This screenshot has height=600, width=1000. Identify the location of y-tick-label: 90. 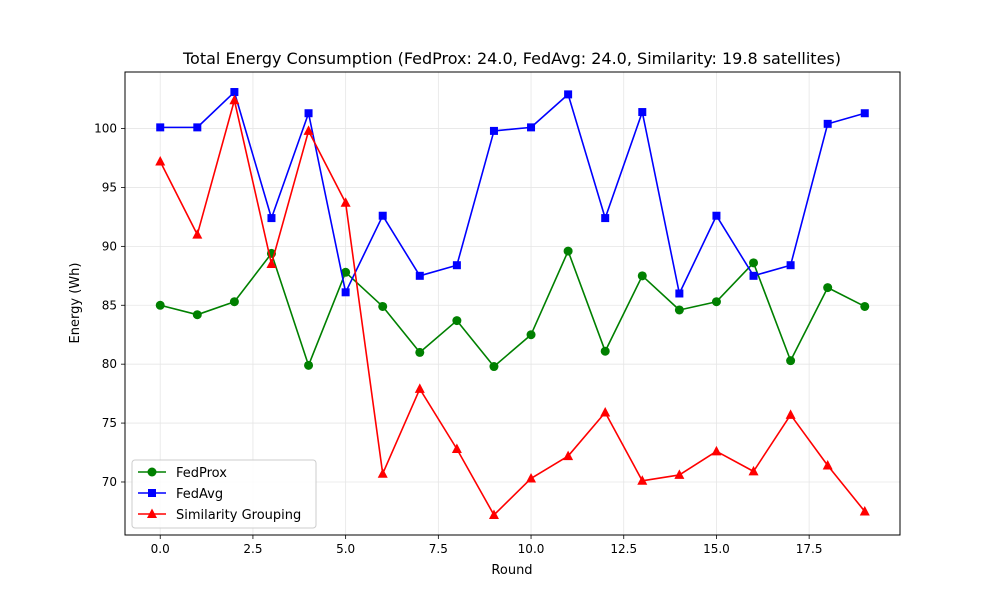
(109, 246).